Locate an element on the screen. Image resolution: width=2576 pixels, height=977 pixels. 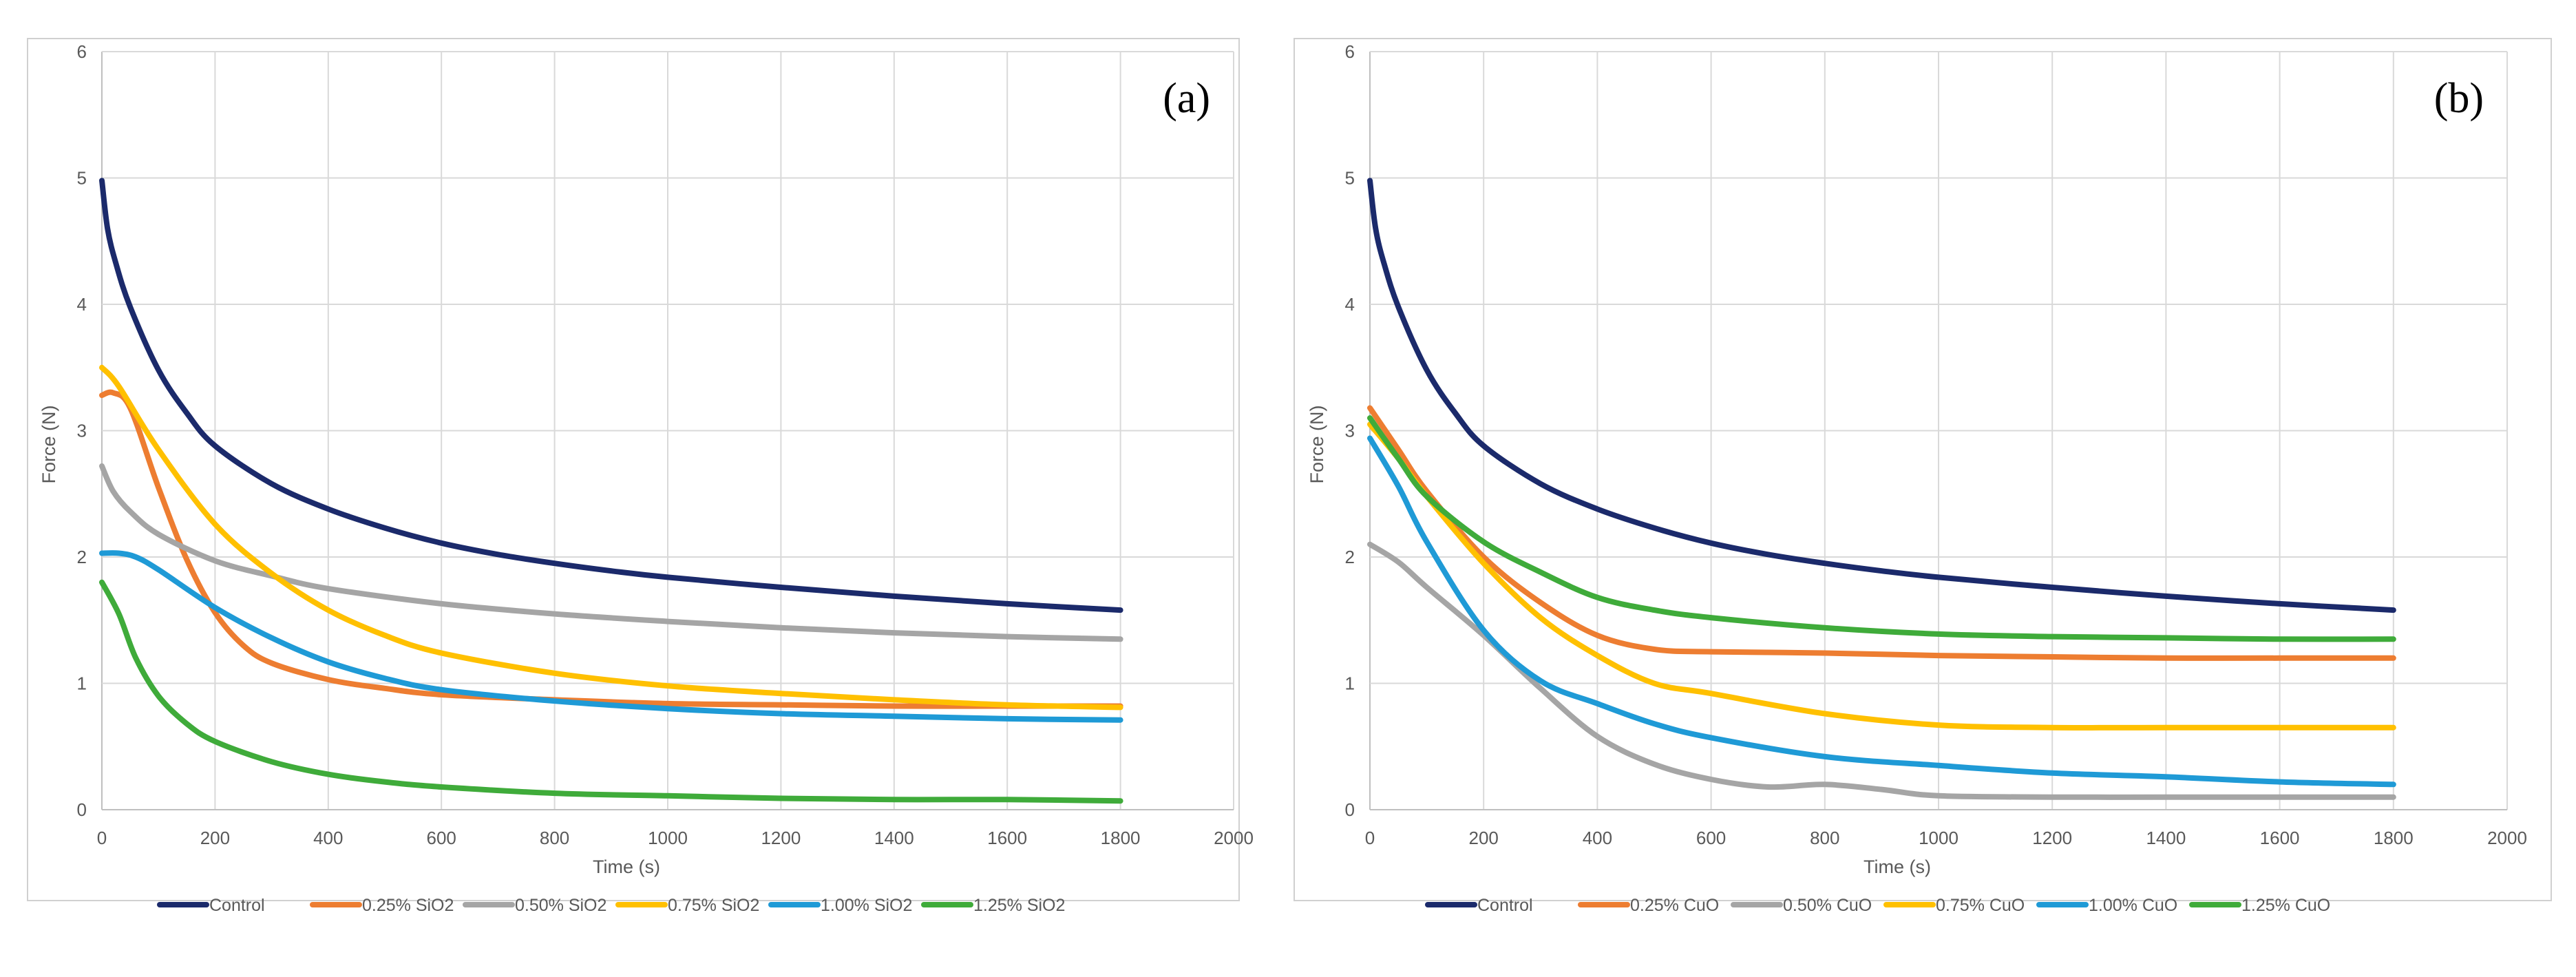
panel-label: (b) is located at coordinates (2459, 98).